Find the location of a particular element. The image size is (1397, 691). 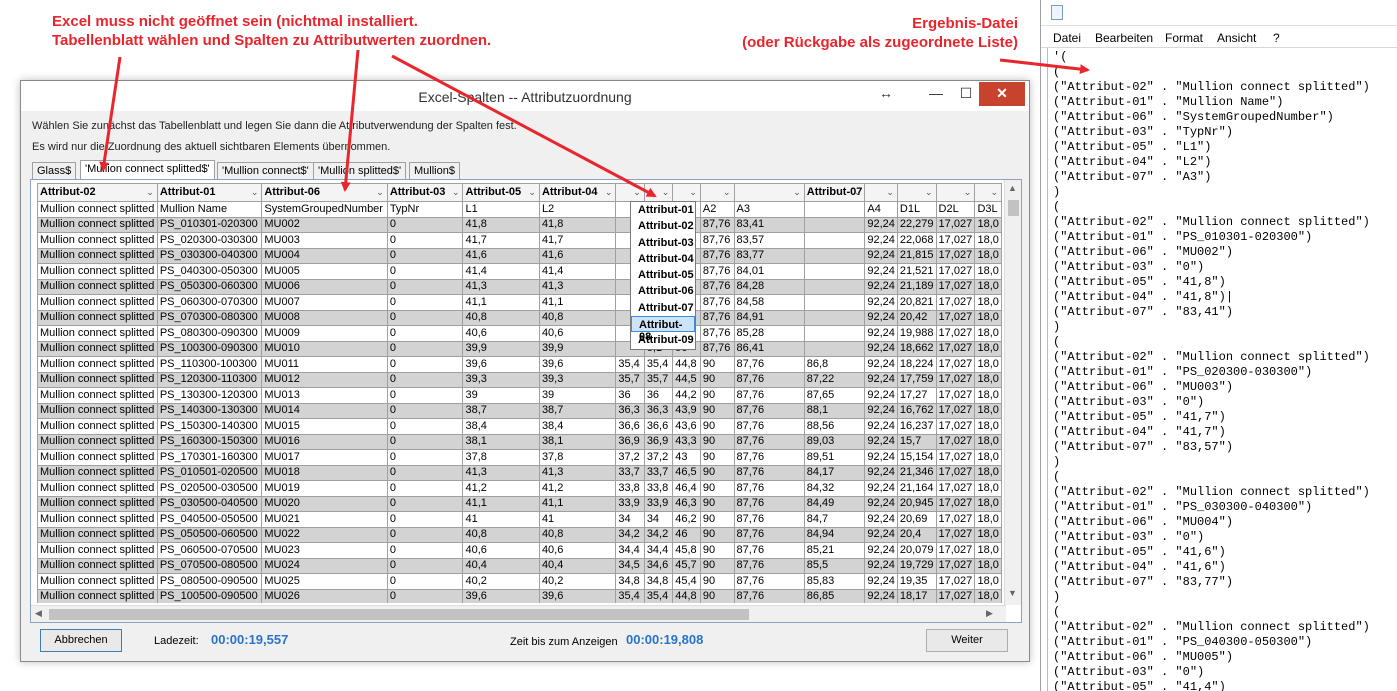

scroll-down-icon: ▼ is located at coordinates (1012, 593).